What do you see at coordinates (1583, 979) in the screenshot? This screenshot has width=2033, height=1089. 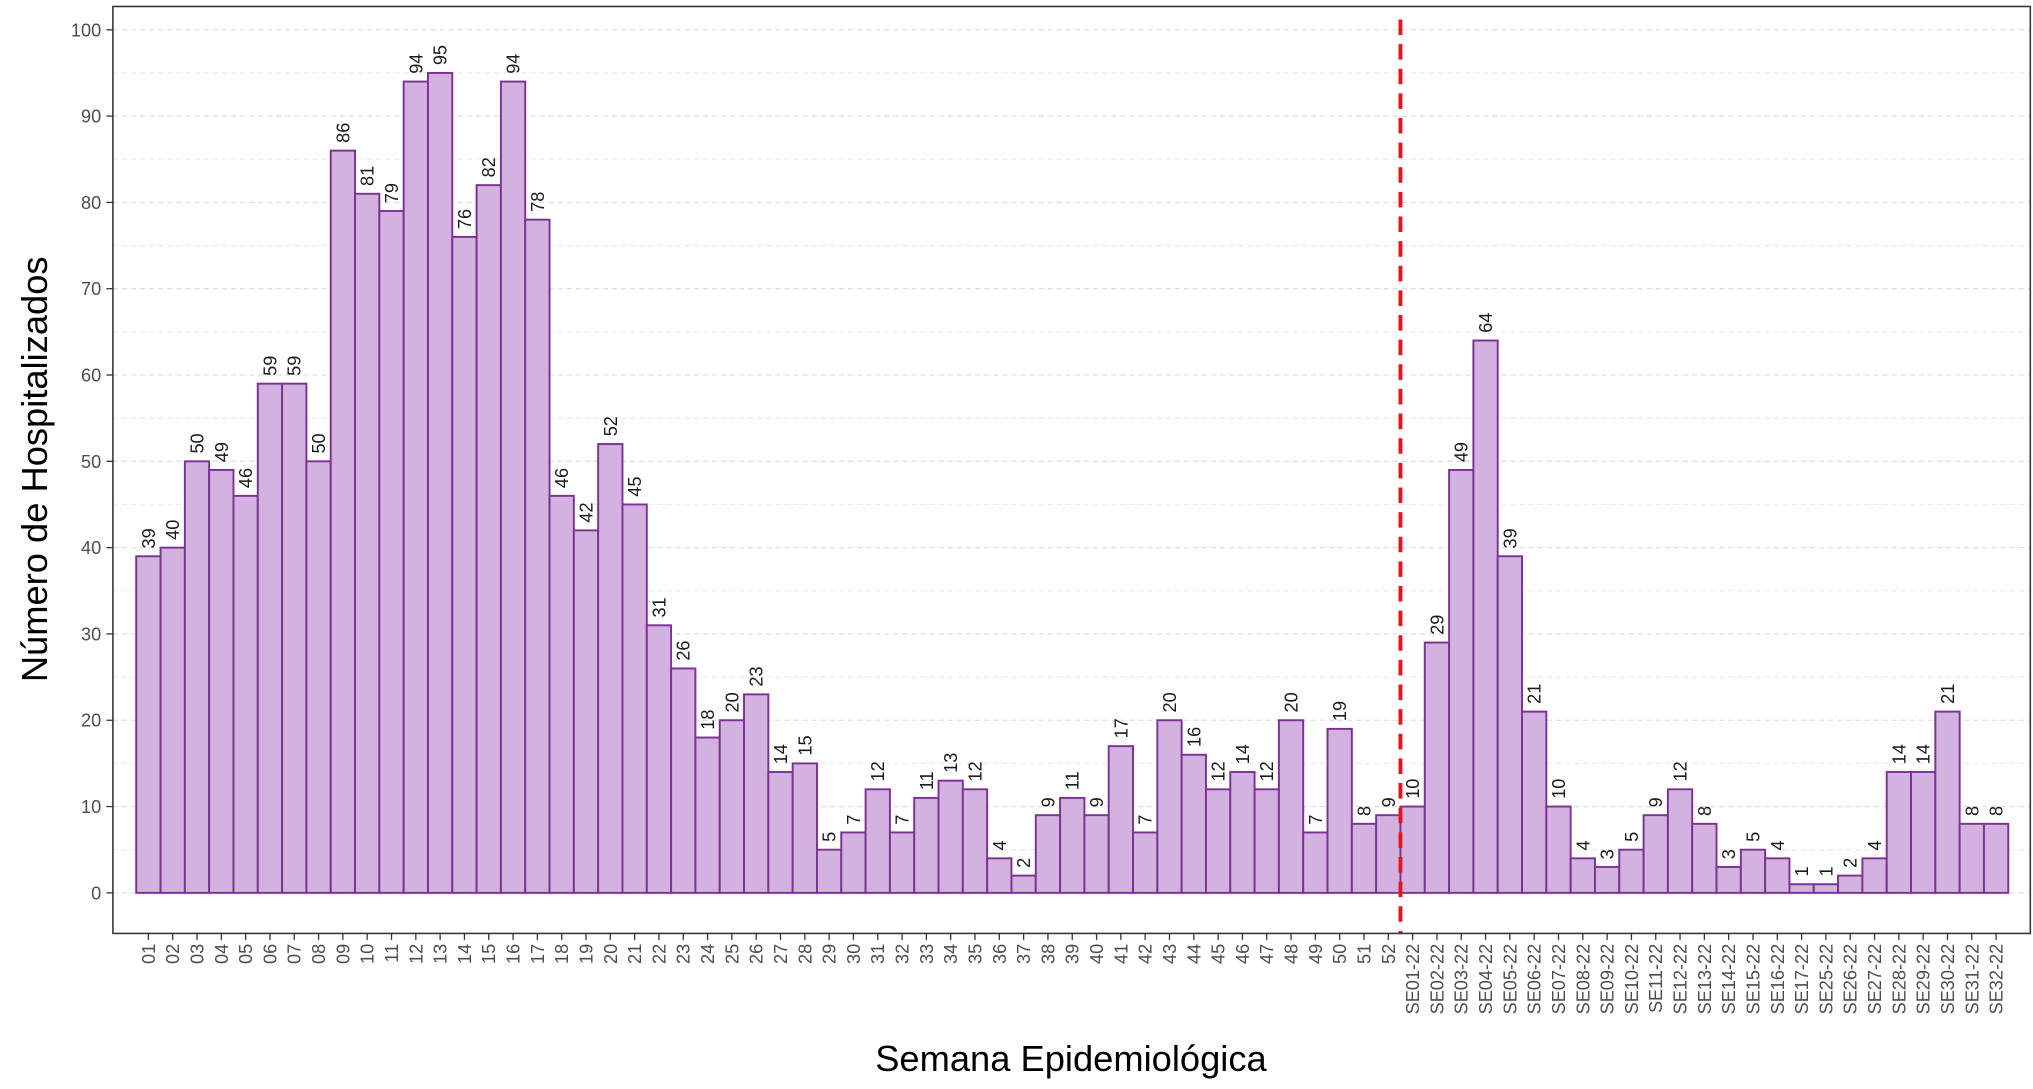 I see `x-tick-label: SE08-22` at bounding box center [1583, 979].